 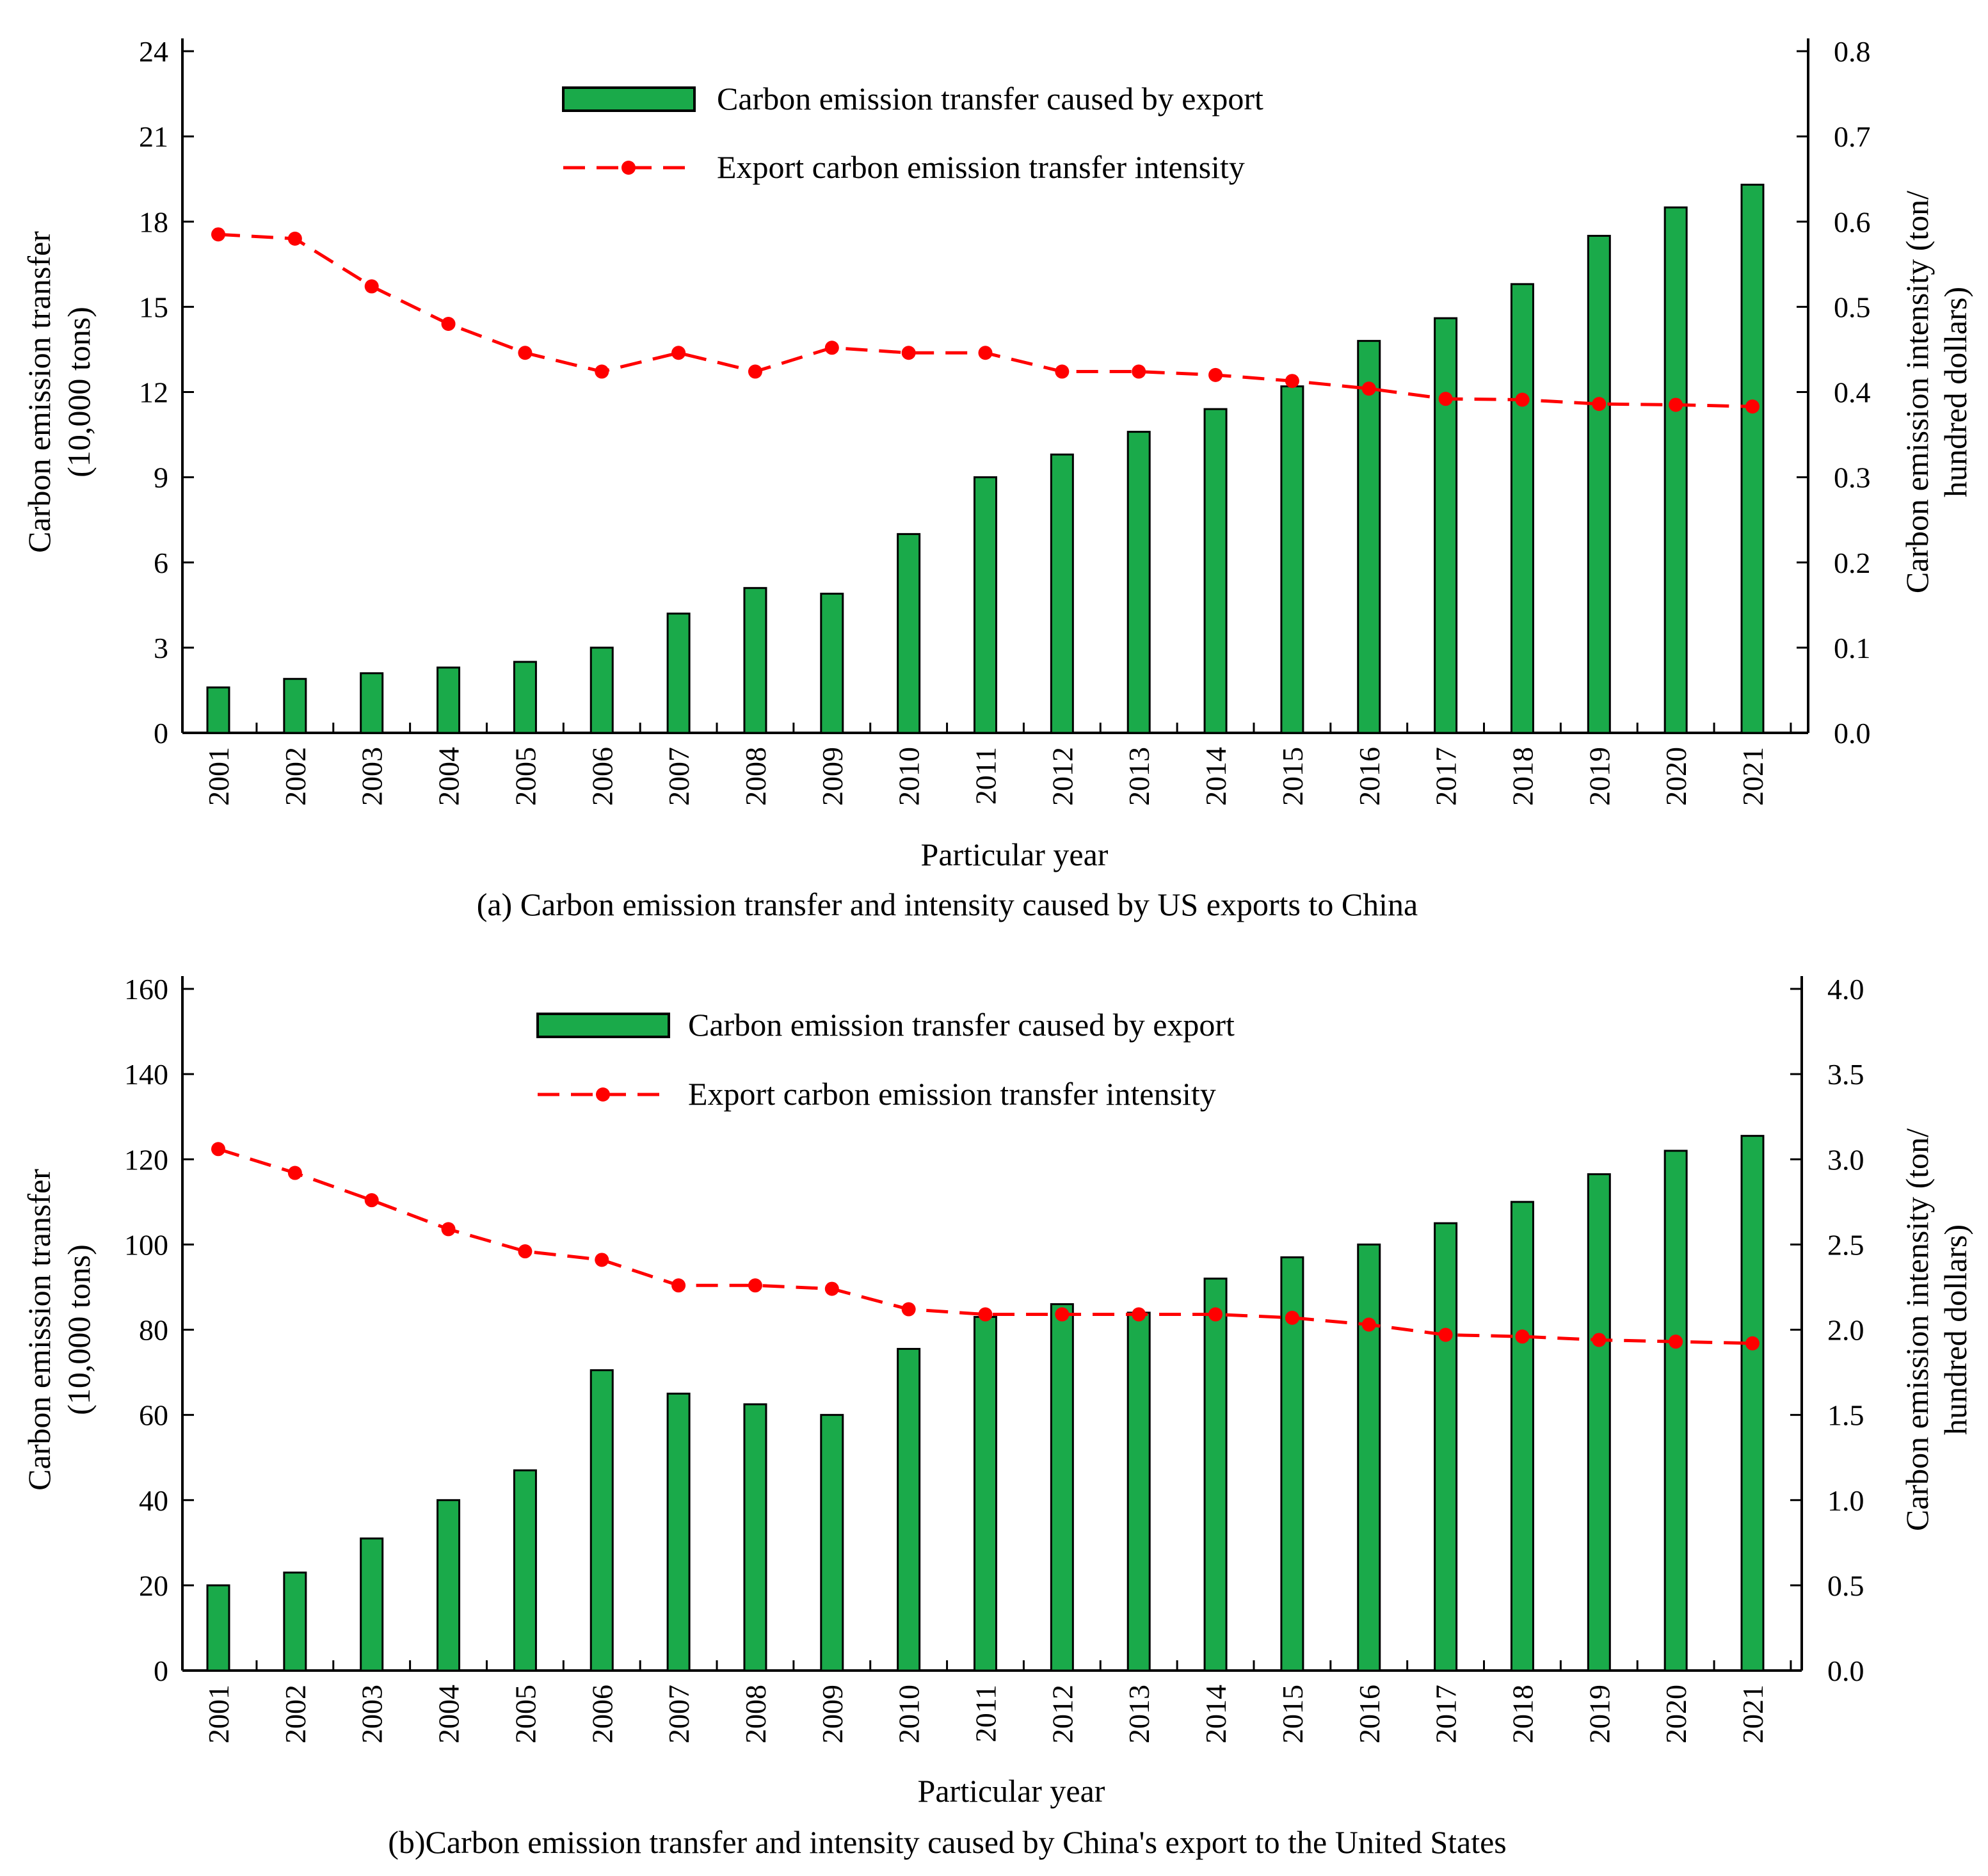 What do you see at coordinates (1522, 1436) in the screenshot?
I see `bar-2018` at bounding box center [1522, 1436].